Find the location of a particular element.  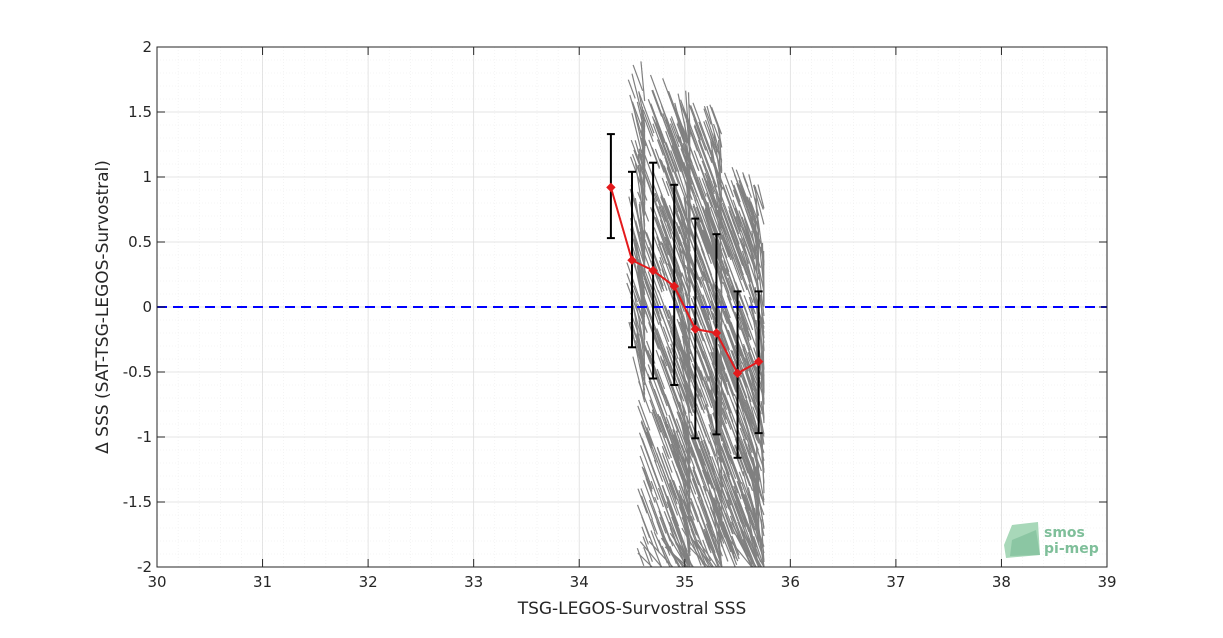

y-tick-label: 0.5 is located at coordinates (140, 242).